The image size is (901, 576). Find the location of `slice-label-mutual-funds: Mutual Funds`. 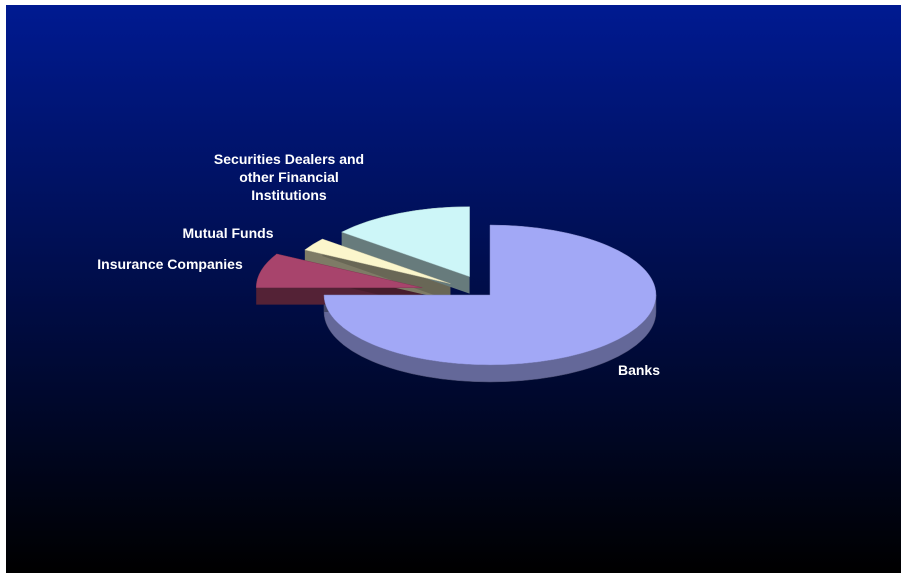

slice-label-mutual-funds: Mutual Funds is located at coordinates (228, 233).